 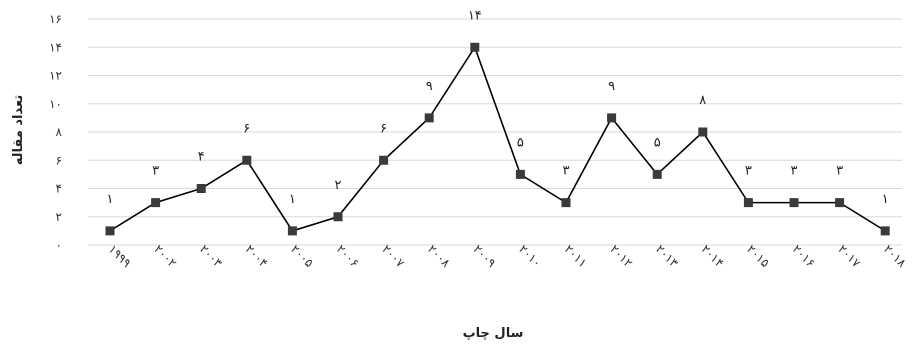 What do you see at coordinates (59, 132) in the screenshot?
I see `y-tick-label: ۸` at bounding box center [59, 132].